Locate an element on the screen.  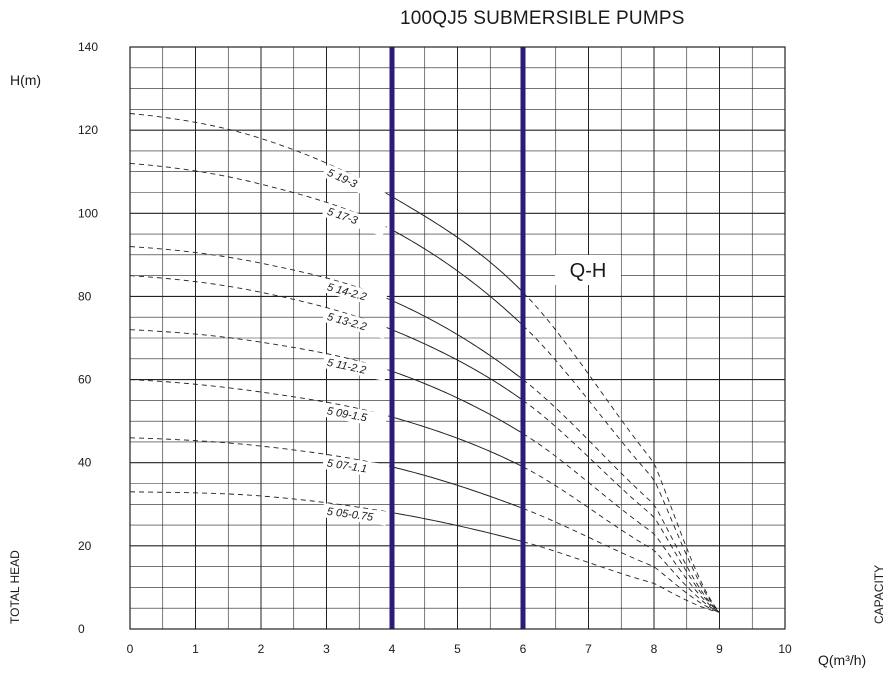
x-tick-label: 4 is located at coordinates (392, 649).